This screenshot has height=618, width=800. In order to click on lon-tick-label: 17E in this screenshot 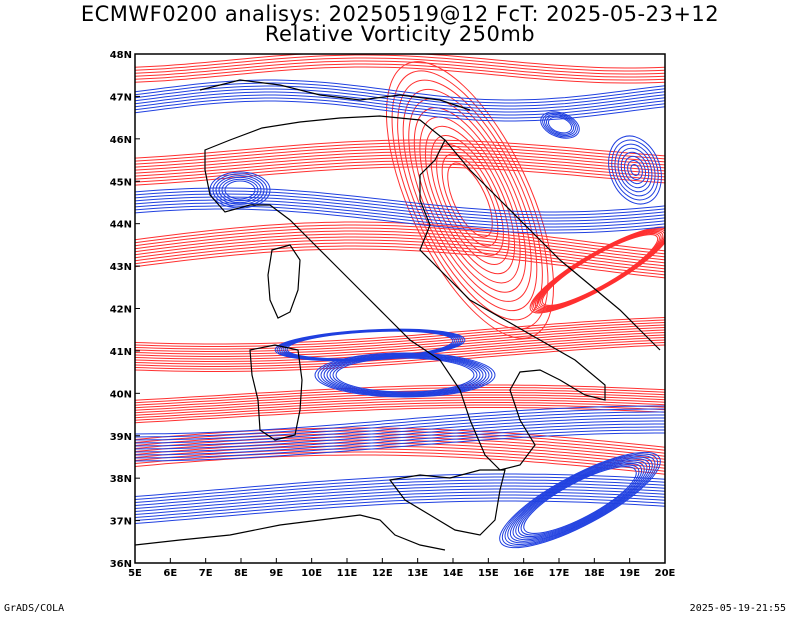, I will do `click(559, 573)`.